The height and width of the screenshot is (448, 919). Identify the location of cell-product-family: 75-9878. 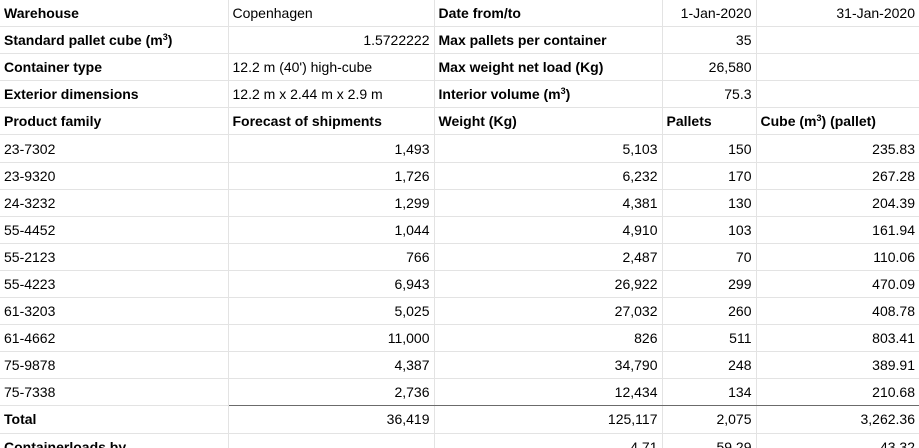
(114, 365).